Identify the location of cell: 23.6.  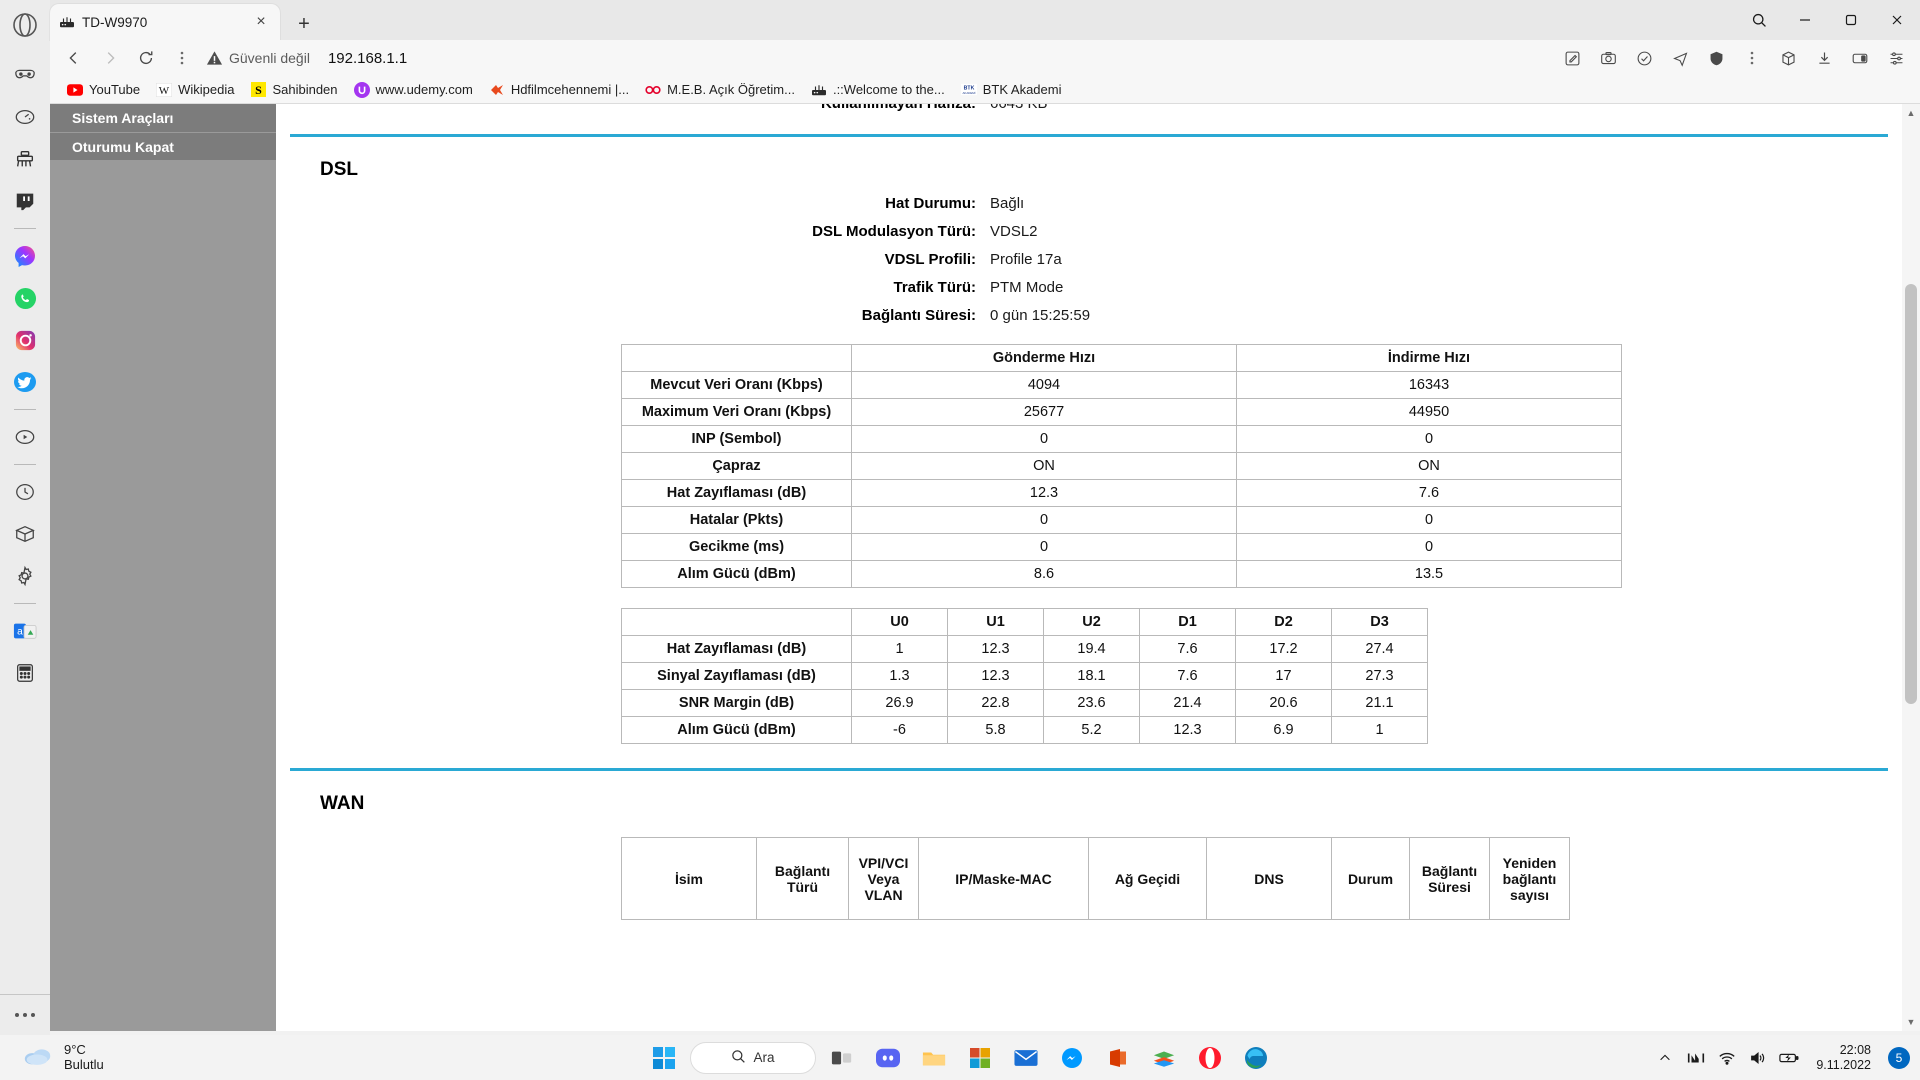
(1091, 703).